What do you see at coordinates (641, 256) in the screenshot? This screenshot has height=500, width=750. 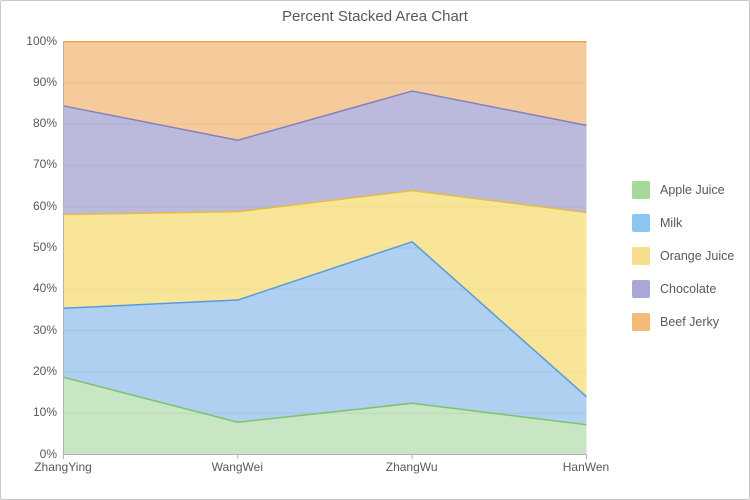 I see `legend-swatch-orange-juice` at bounding box center [641, 256].